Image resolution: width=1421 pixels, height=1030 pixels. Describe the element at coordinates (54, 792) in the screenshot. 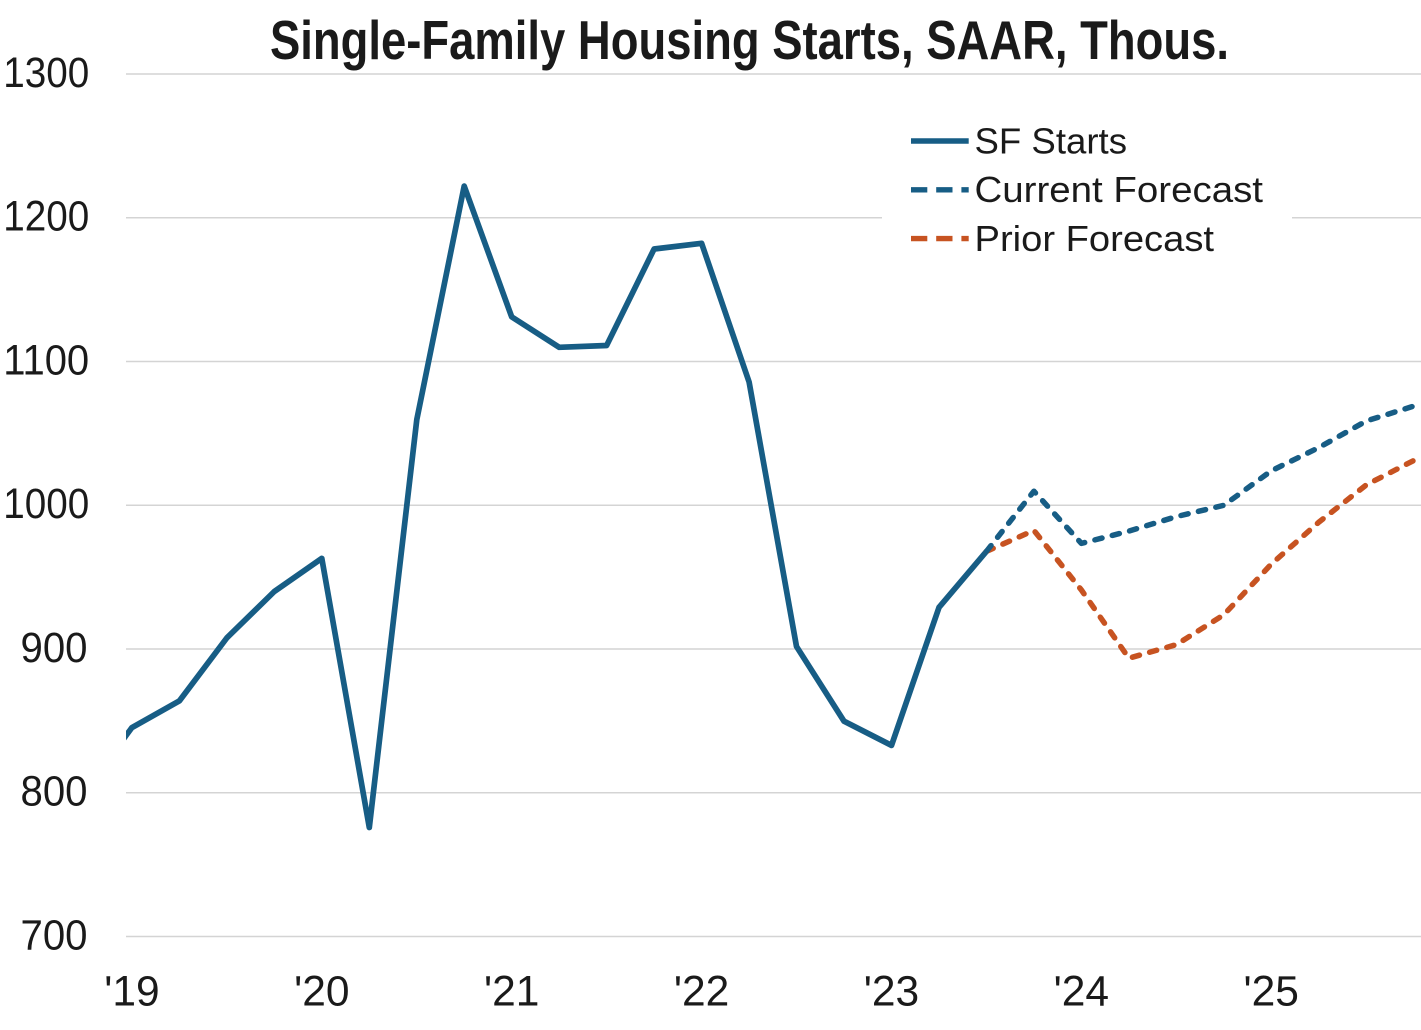

I see `svg-text: 800` at that location.